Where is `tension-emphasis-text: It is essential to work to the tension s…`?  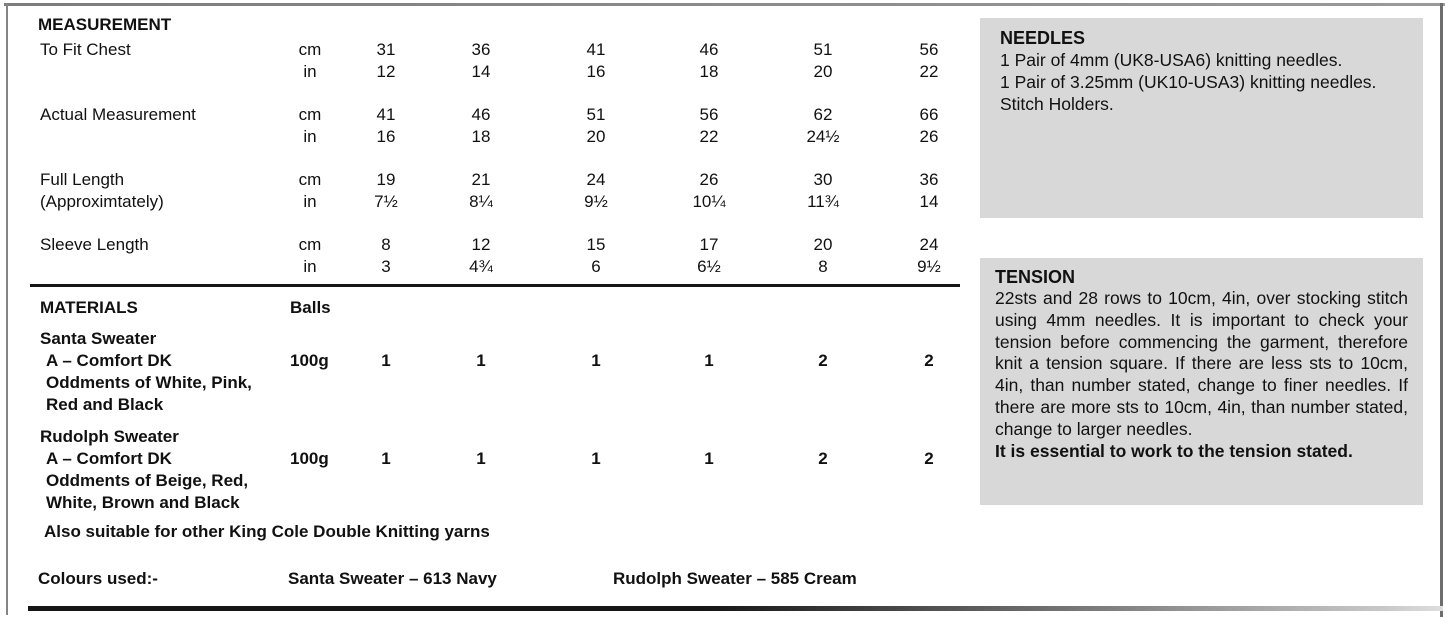 tension-emphasis-text: It is essential to work to the tension s… is located at coordinates (1174, 450).